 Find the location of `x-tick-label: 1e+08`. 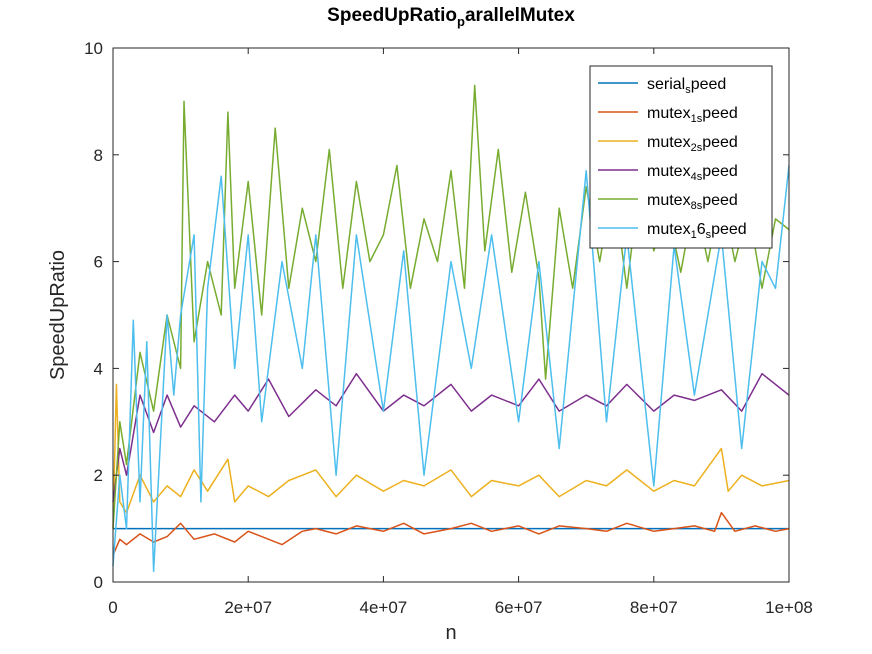

x-tick-label: 1e+08 is located at coordinates (789, 607).